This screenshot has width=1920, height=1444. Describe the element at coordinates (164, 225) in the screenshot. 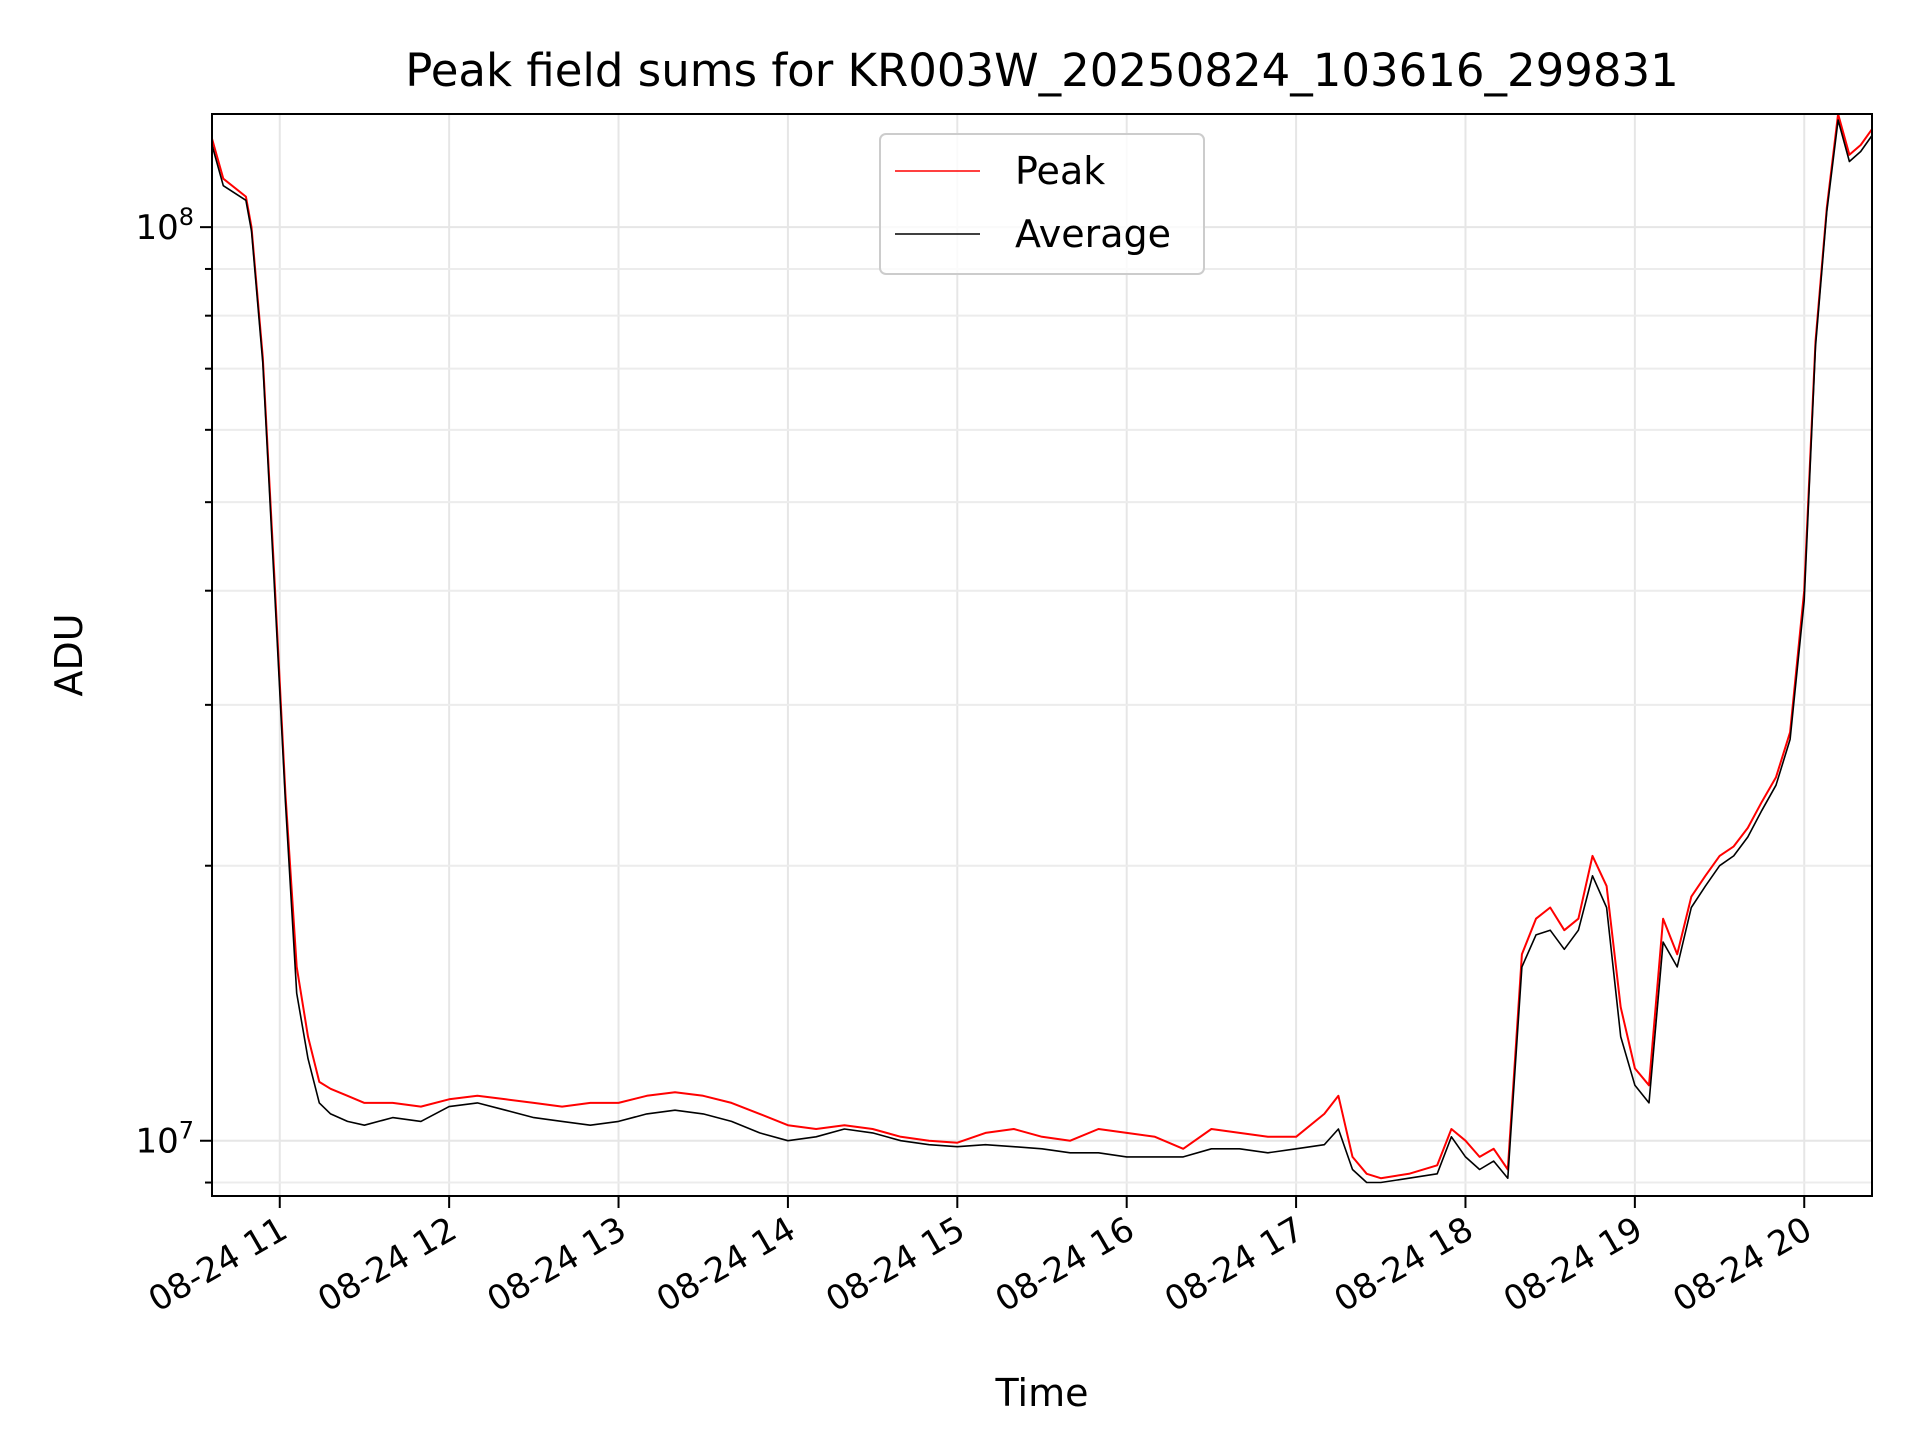

I see `y-tick-label: 10⁸` at that location.